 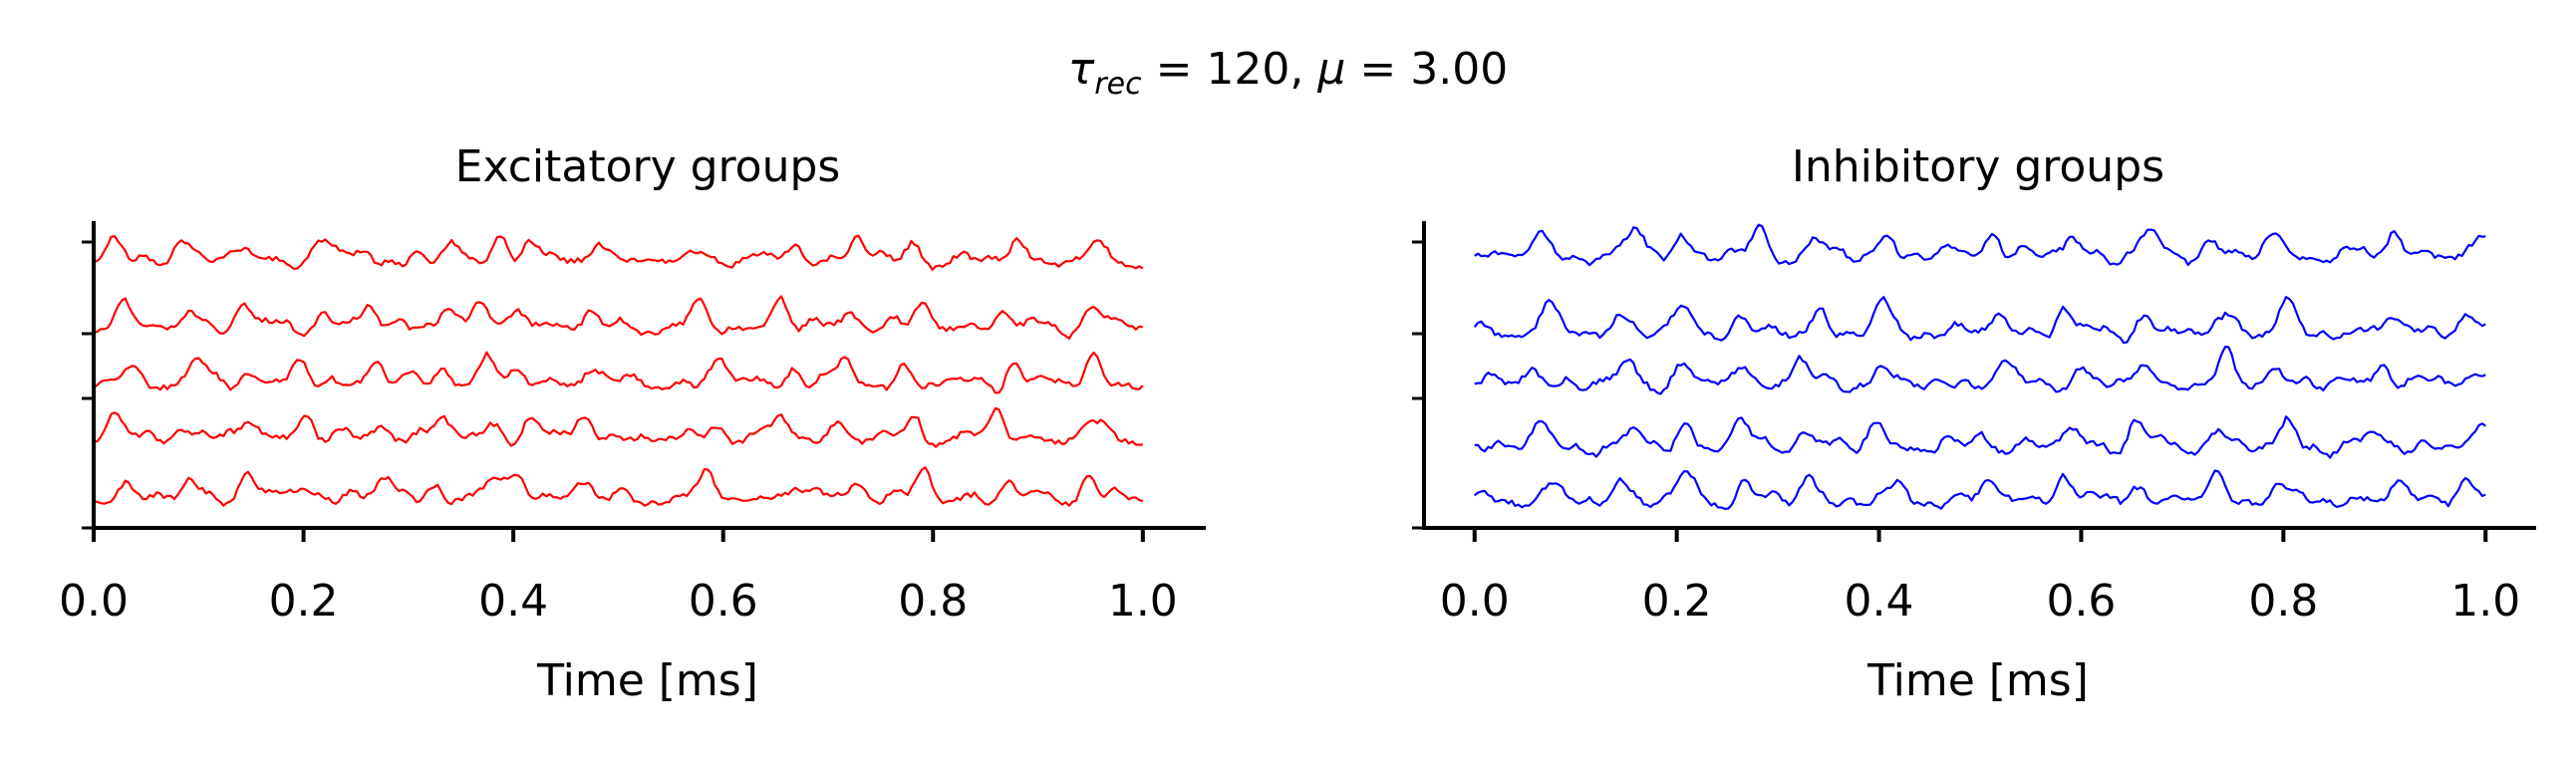 What do you see at coordinates (1081, 69) in the screenshot?
I see `tau-symbol: τ` at bounding box center [1081, 69].